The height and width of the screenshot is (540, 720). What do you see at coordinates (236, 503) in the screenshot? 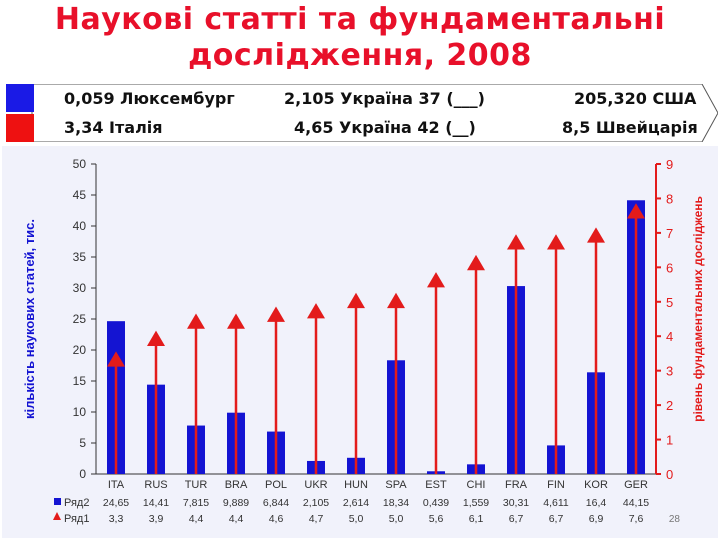
I see `data-label-series2: 9,889` at bounding box center [236, 503].